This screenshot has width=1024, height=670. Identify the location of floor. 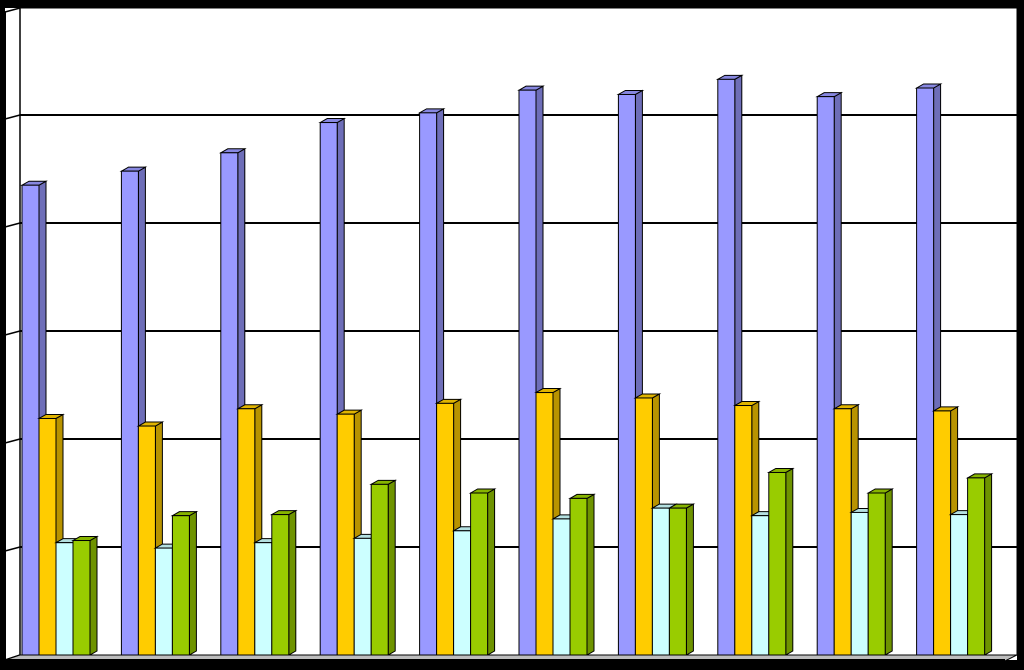
(511, 659).